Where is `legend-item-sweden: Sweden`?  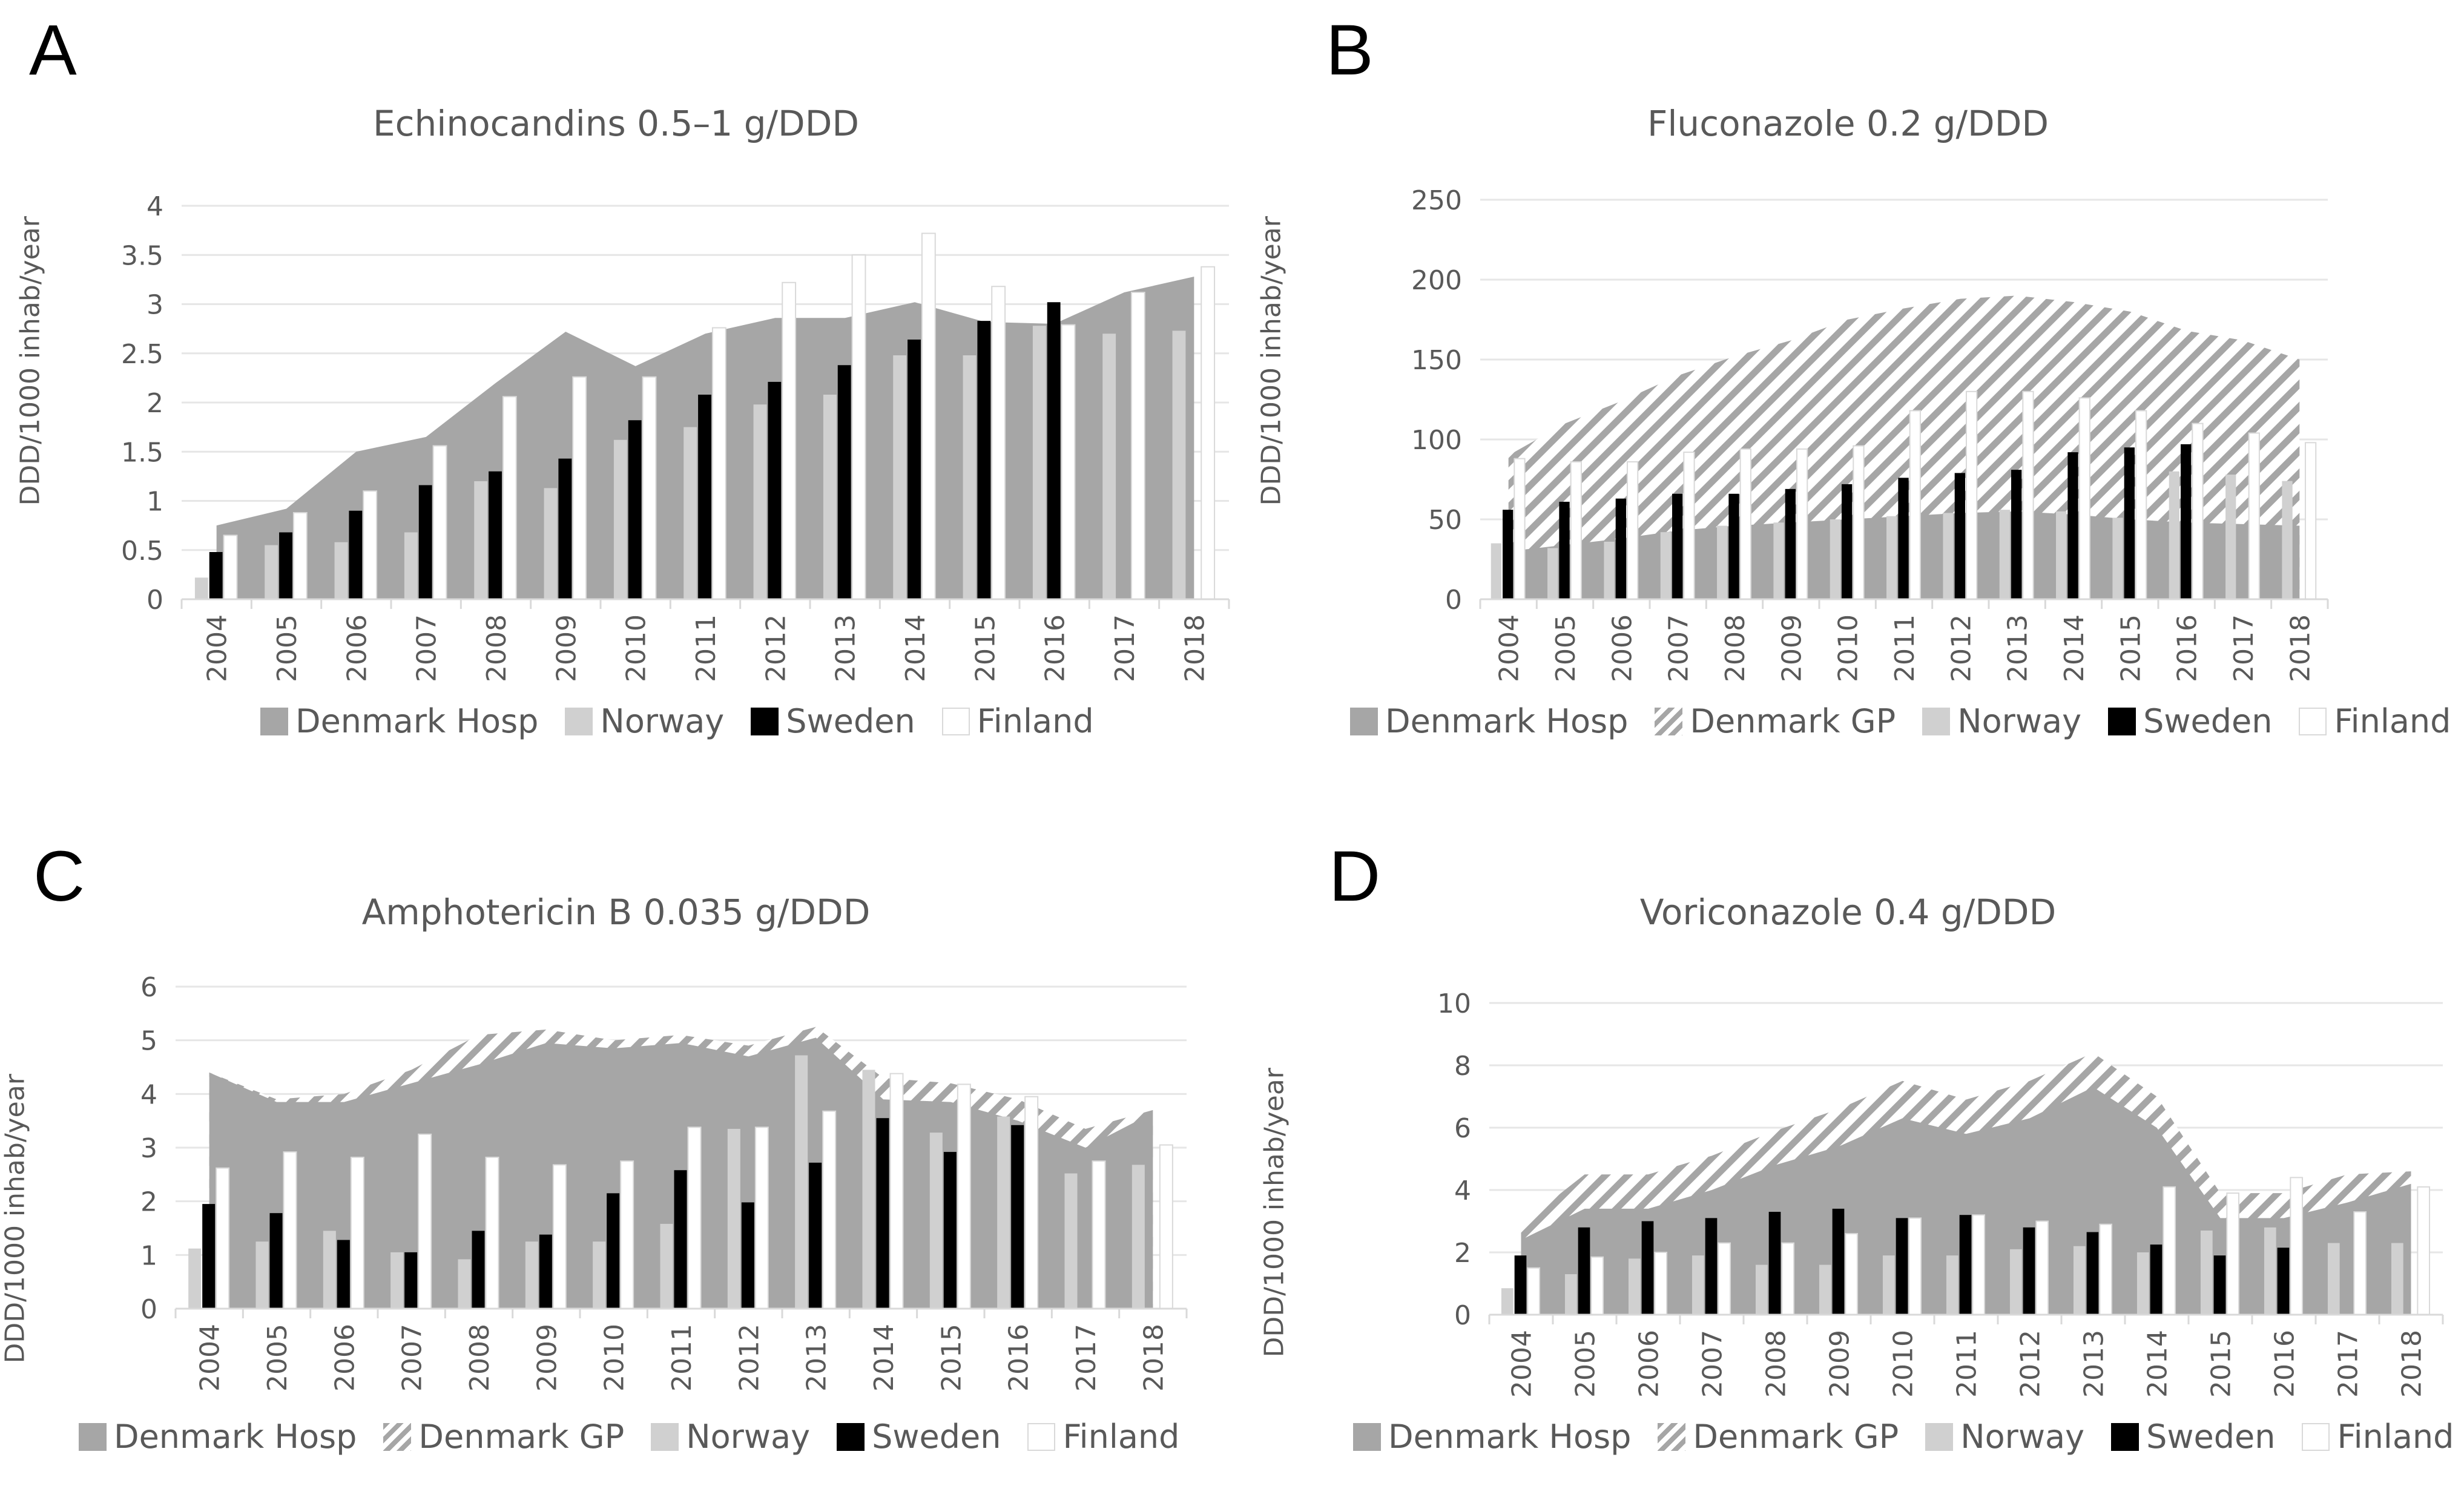 legend-item-sweden: Sweden is located at coordinates (919, 1437).